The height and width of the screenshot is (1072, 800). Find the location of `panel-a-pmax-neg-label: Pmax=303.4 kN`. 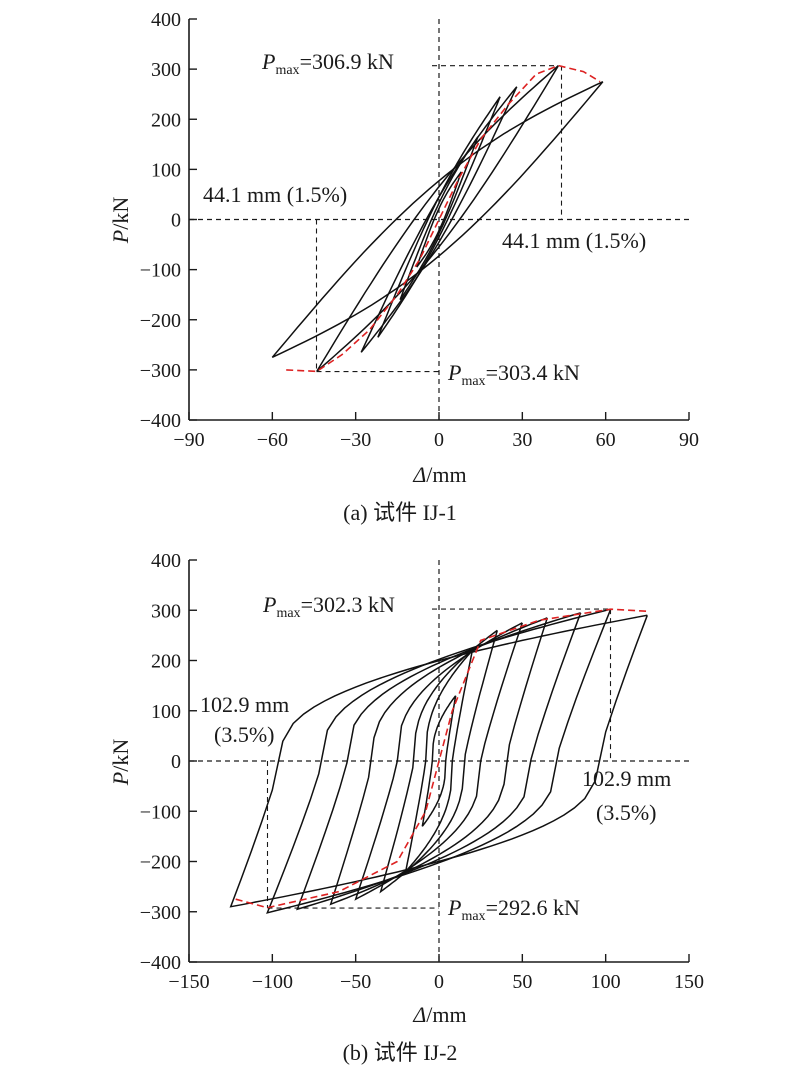

panel-a-pmax-neg-label: Pmax=303.4 kN is located at coordinates (513, 374).